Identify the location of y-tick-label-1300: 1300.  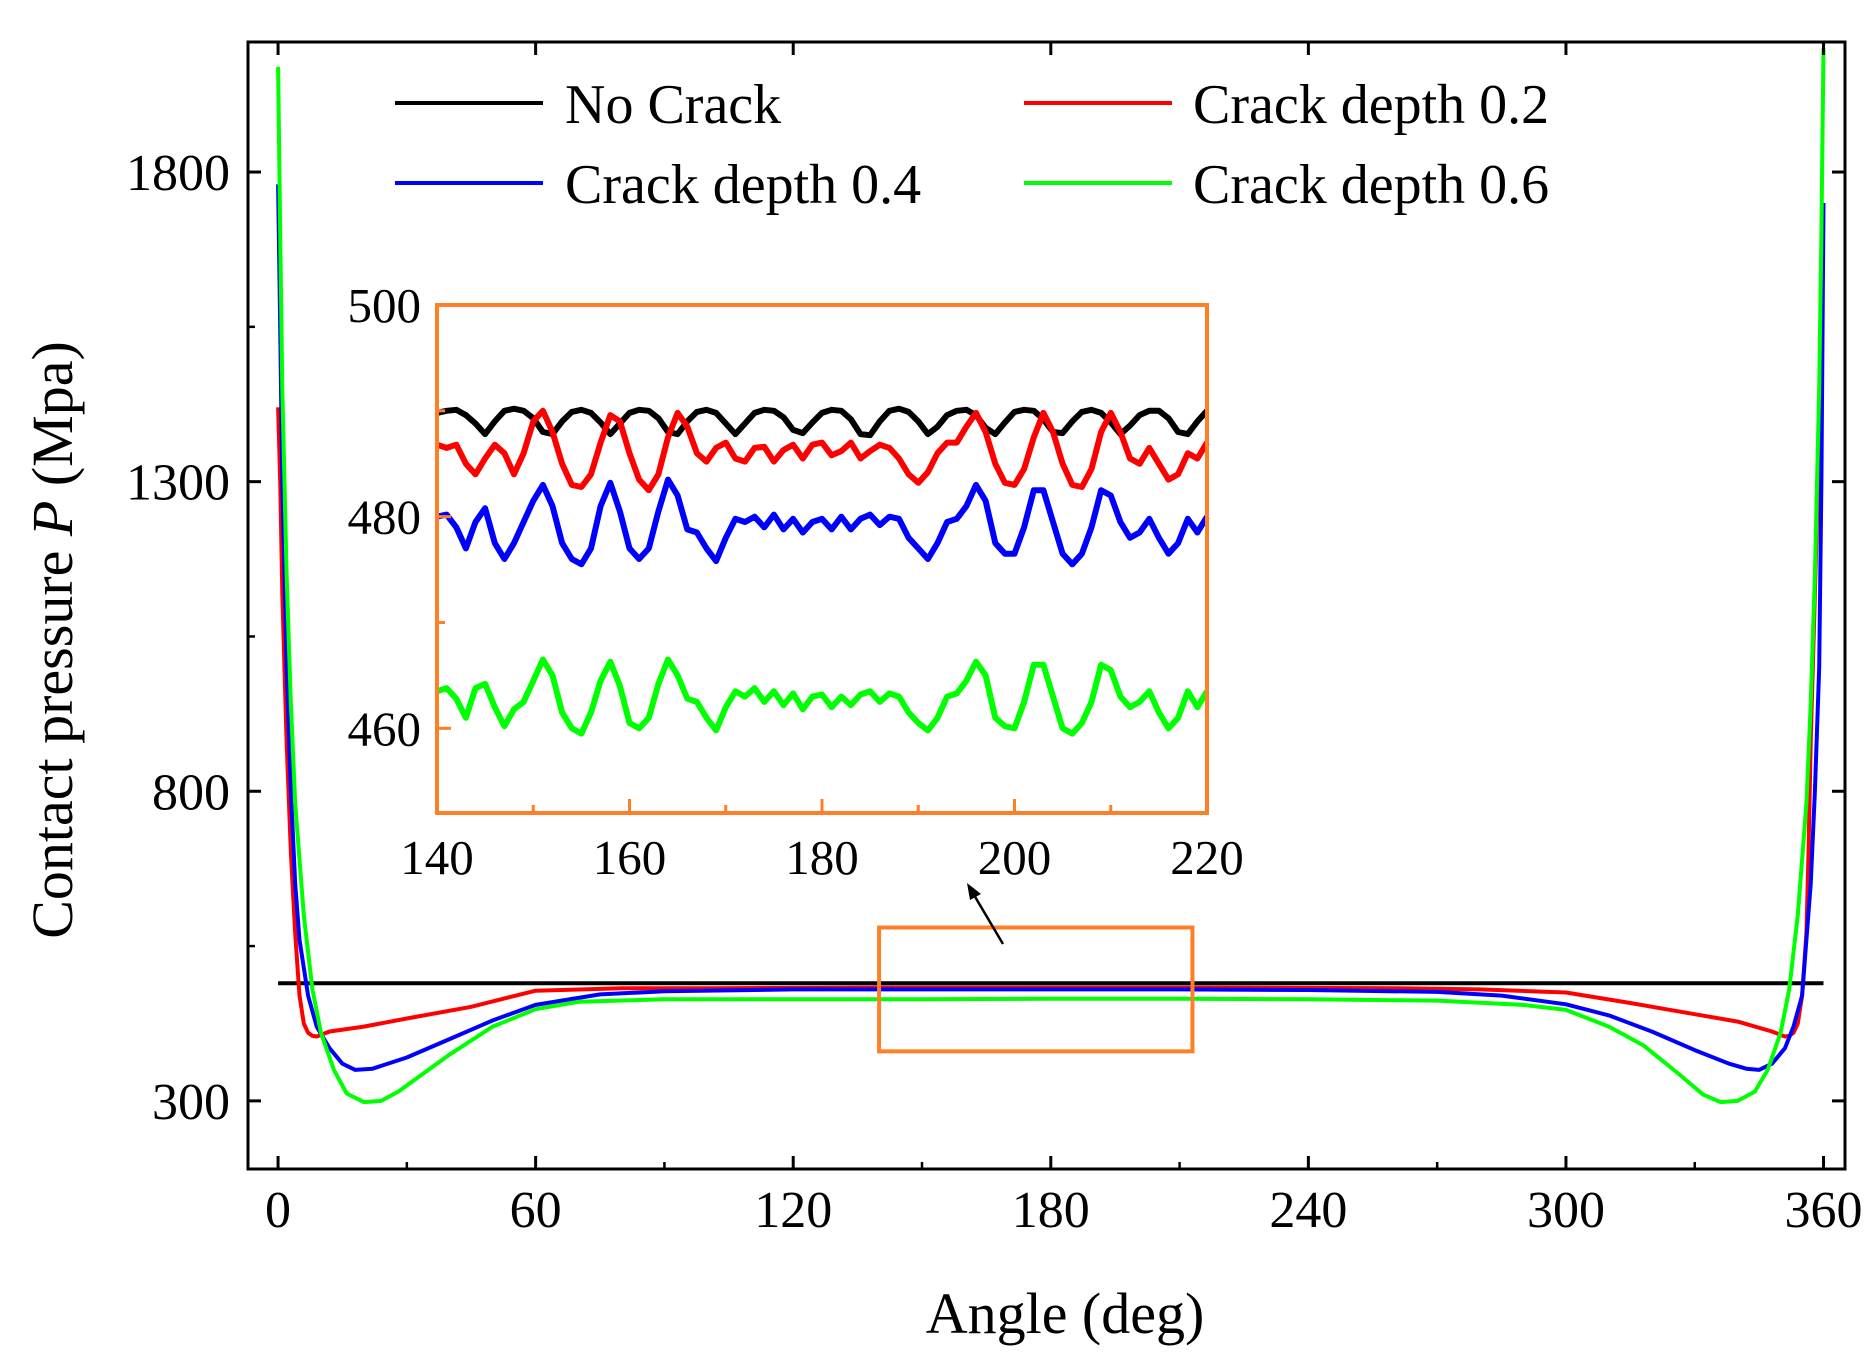
(178, 483).